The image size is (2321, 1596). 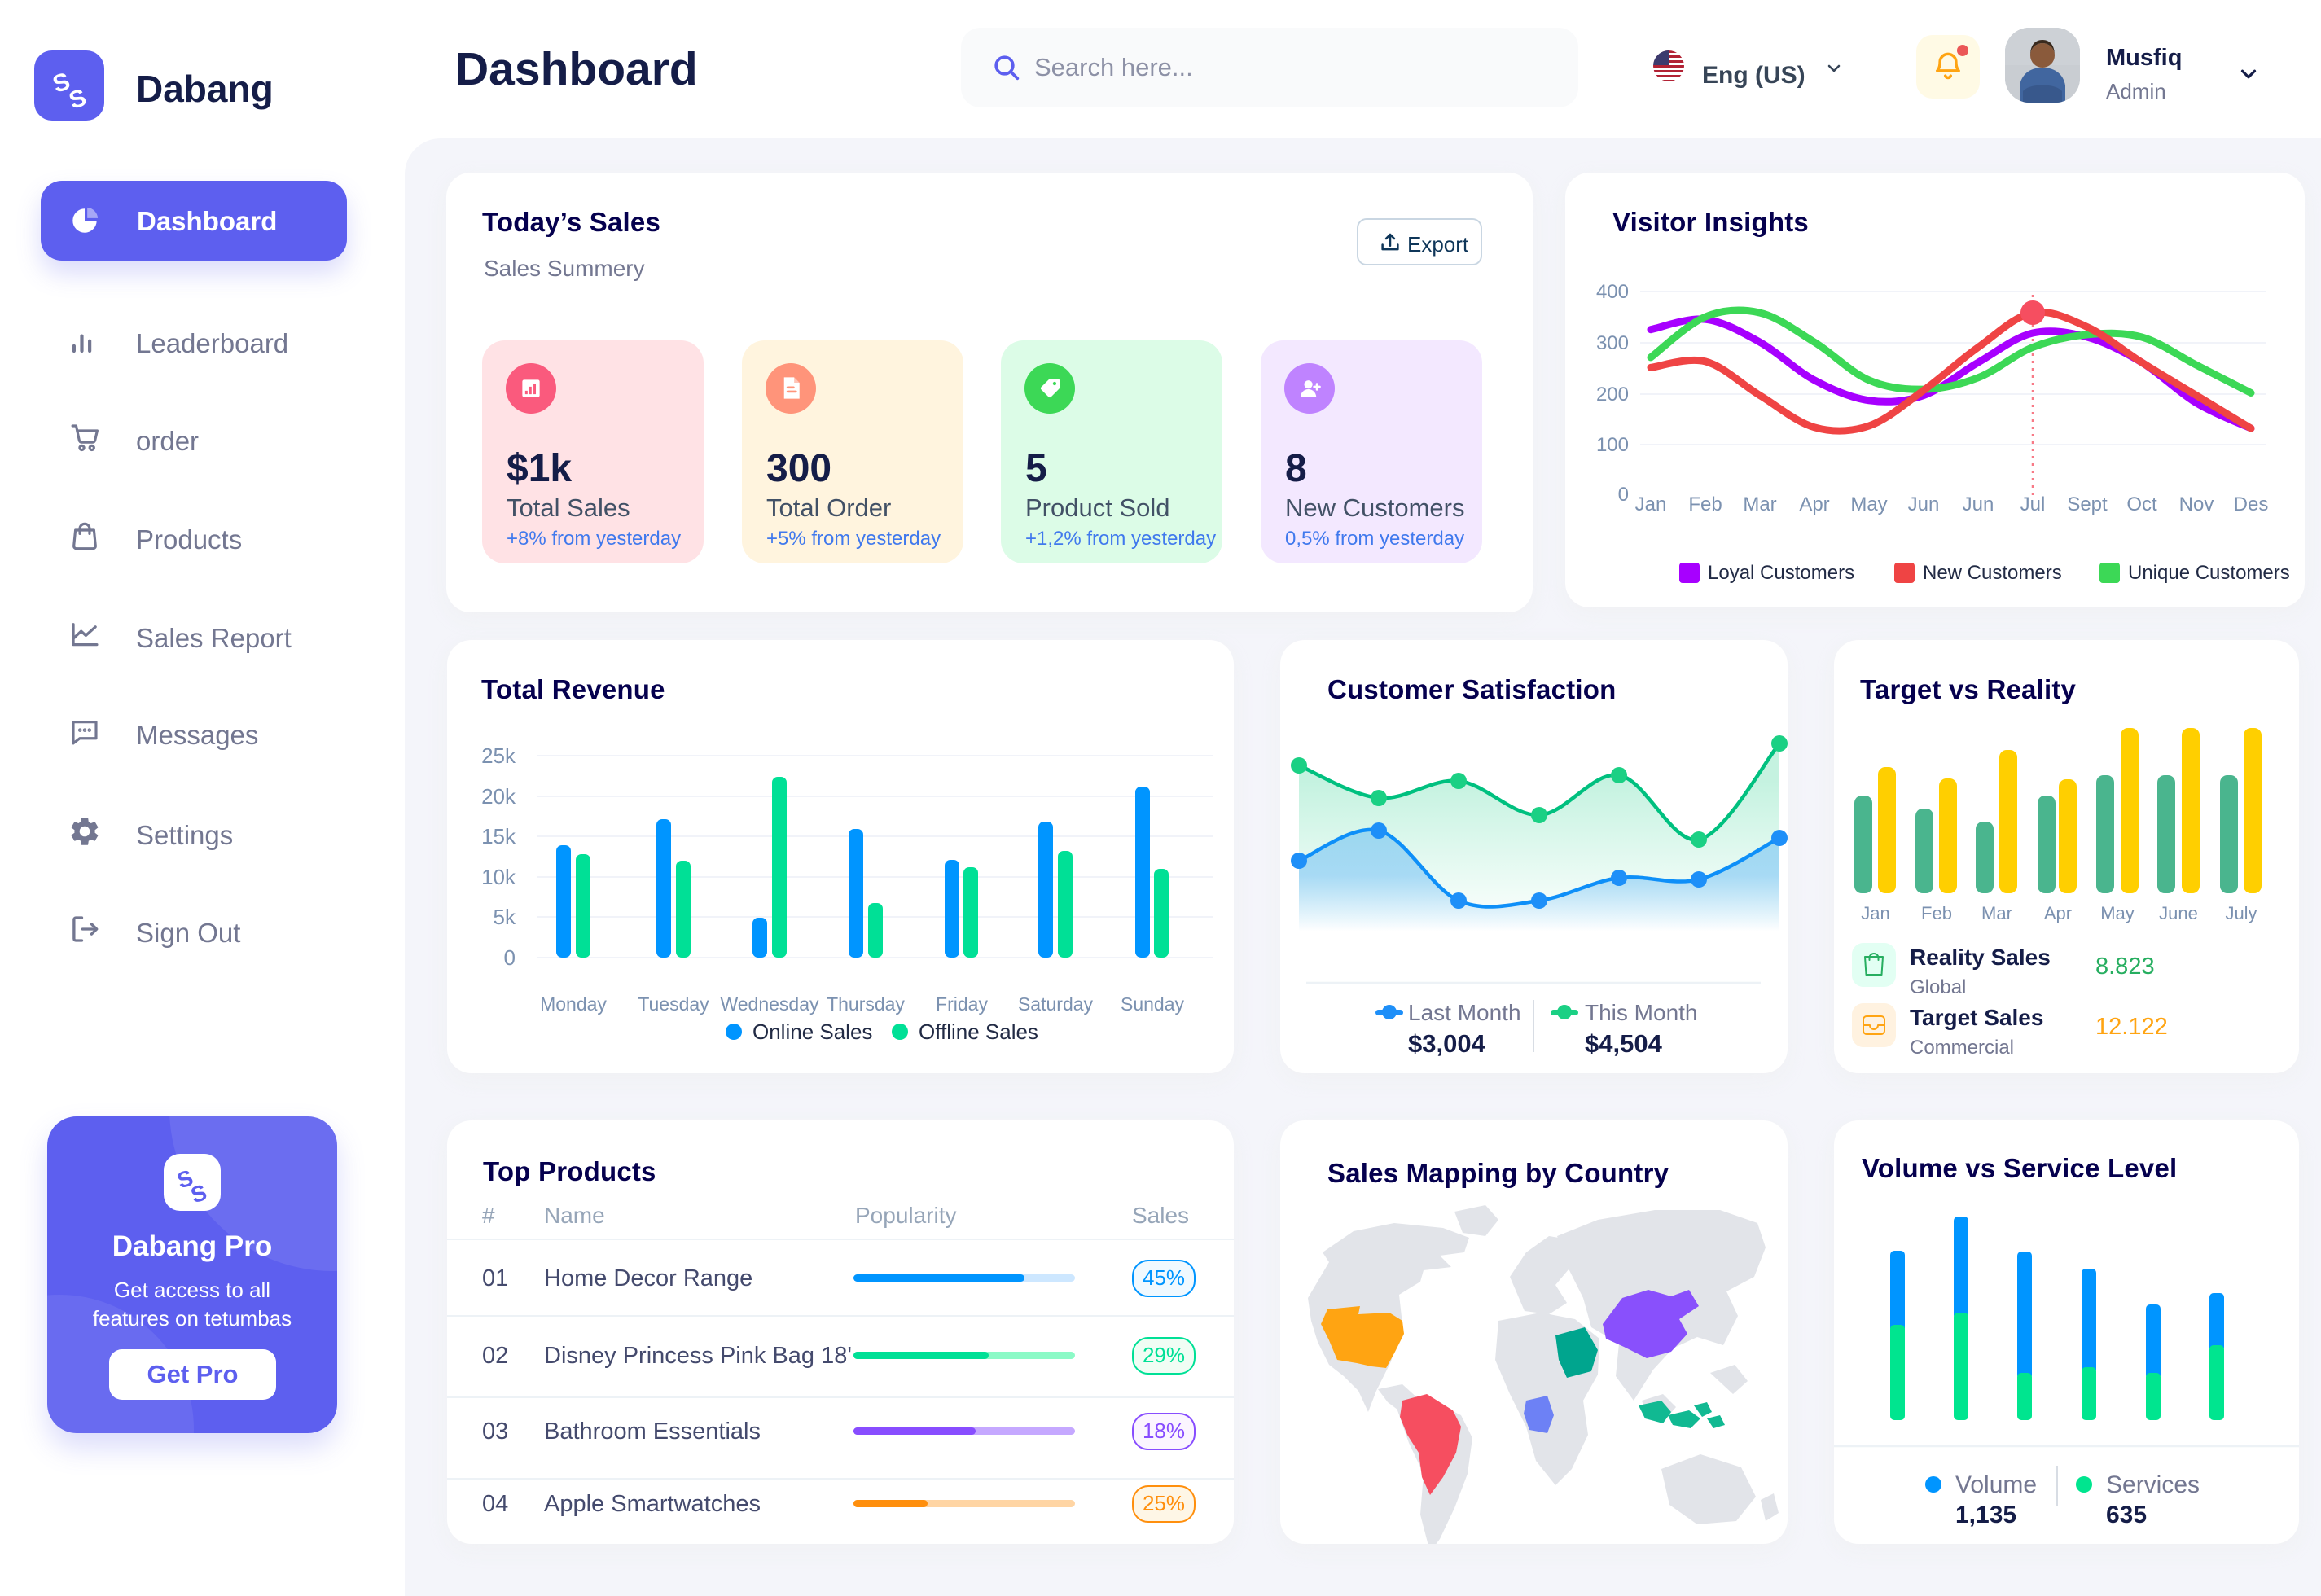 What do you see at coordinates (652, 1504) in the screenshot?
I see `svg-text: Apple Smartwatches` at bounding box center [652, 1504].